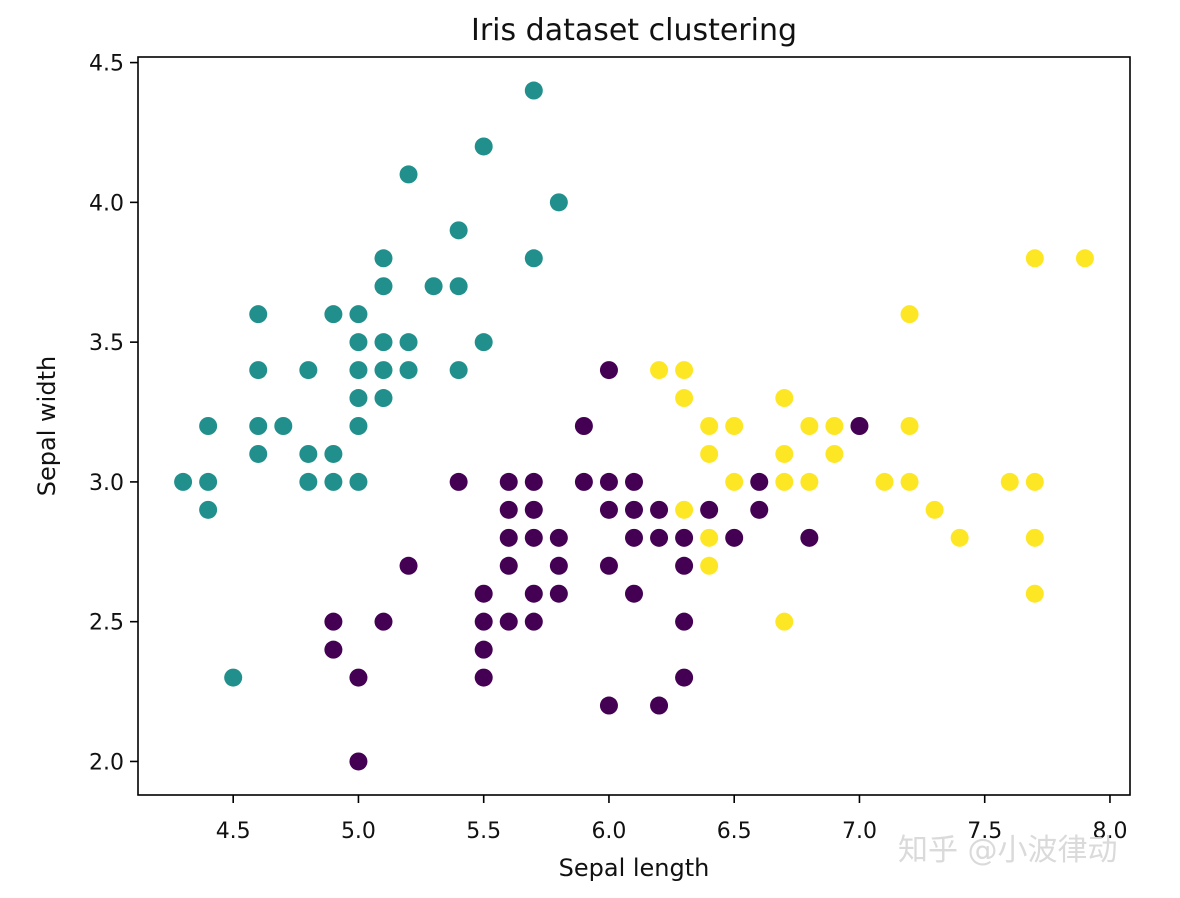  Describe the element at coordinates (106, 203) in the screenshot. I see `y-tick-label: 4.0` at that location.